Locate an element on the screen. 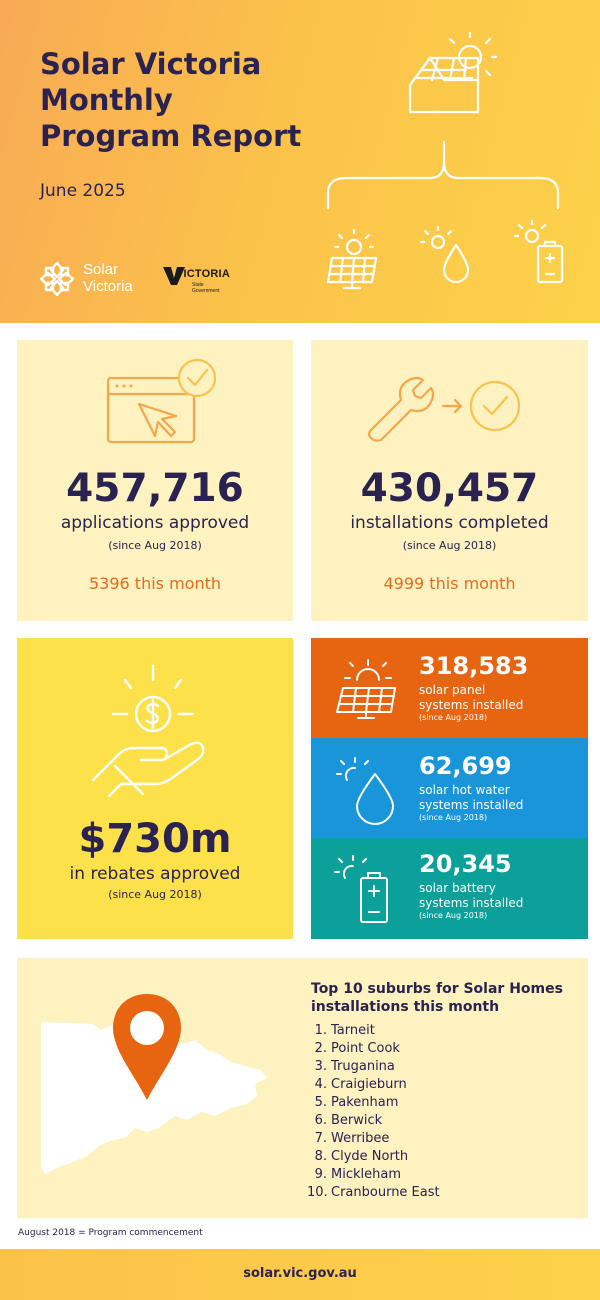 The image size is (600, 1300). list-item: 6. Berwick is located at coordinates (373, 1122).